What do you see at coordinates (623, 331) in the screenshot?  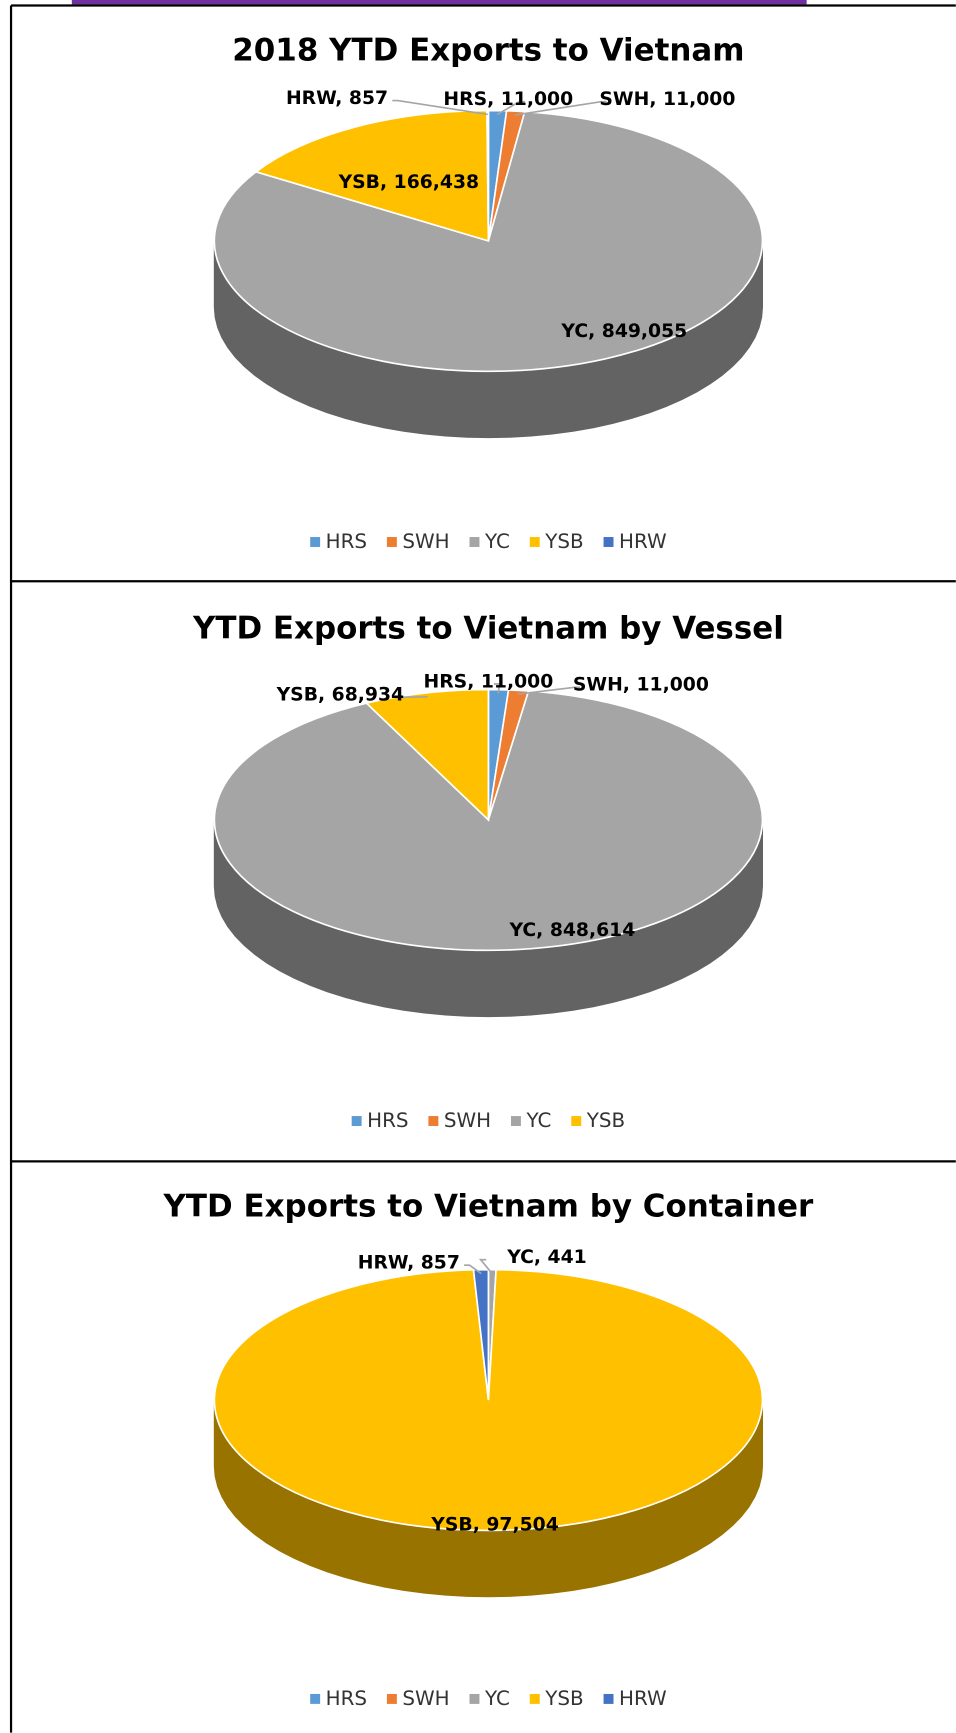 I see `data-label: YC, 849,055` at bounding box center [623, 331].